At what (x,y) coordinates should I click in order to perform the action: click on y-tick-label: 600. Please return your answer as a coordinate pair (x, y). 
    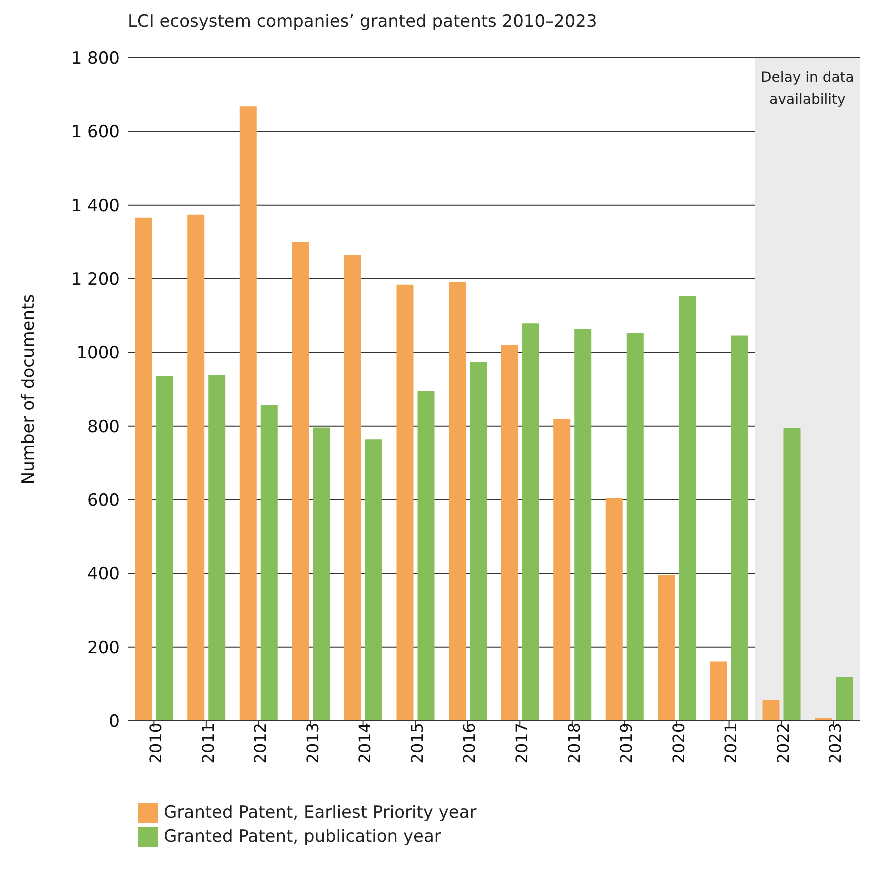
    Looking at the image, I should click on (104, 501).